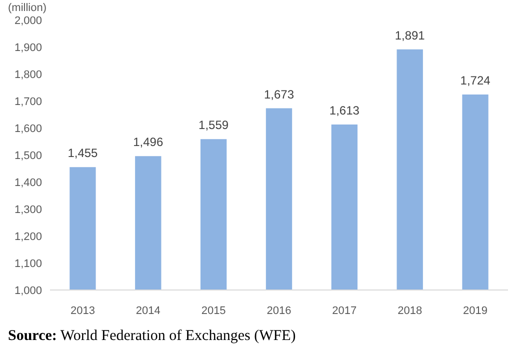 The image size is (520, 356). I want to click on data-label: 1,559, so click(213, 125).